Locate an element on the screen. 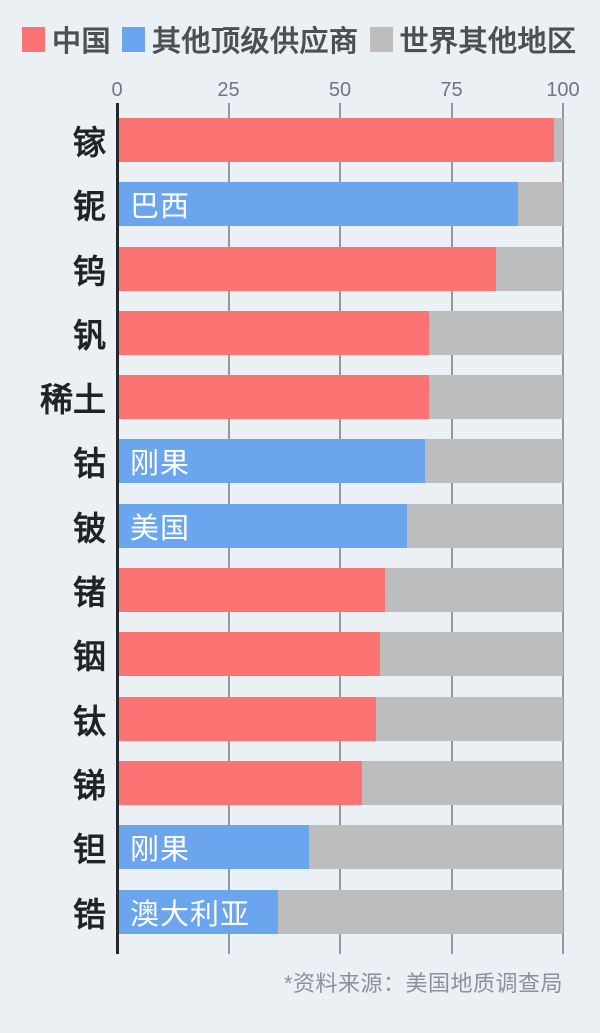 The width and height of the screenshot is (600, 1033). bar-other-supplier: 澳大利亚 is located at coordinates (197, 911).